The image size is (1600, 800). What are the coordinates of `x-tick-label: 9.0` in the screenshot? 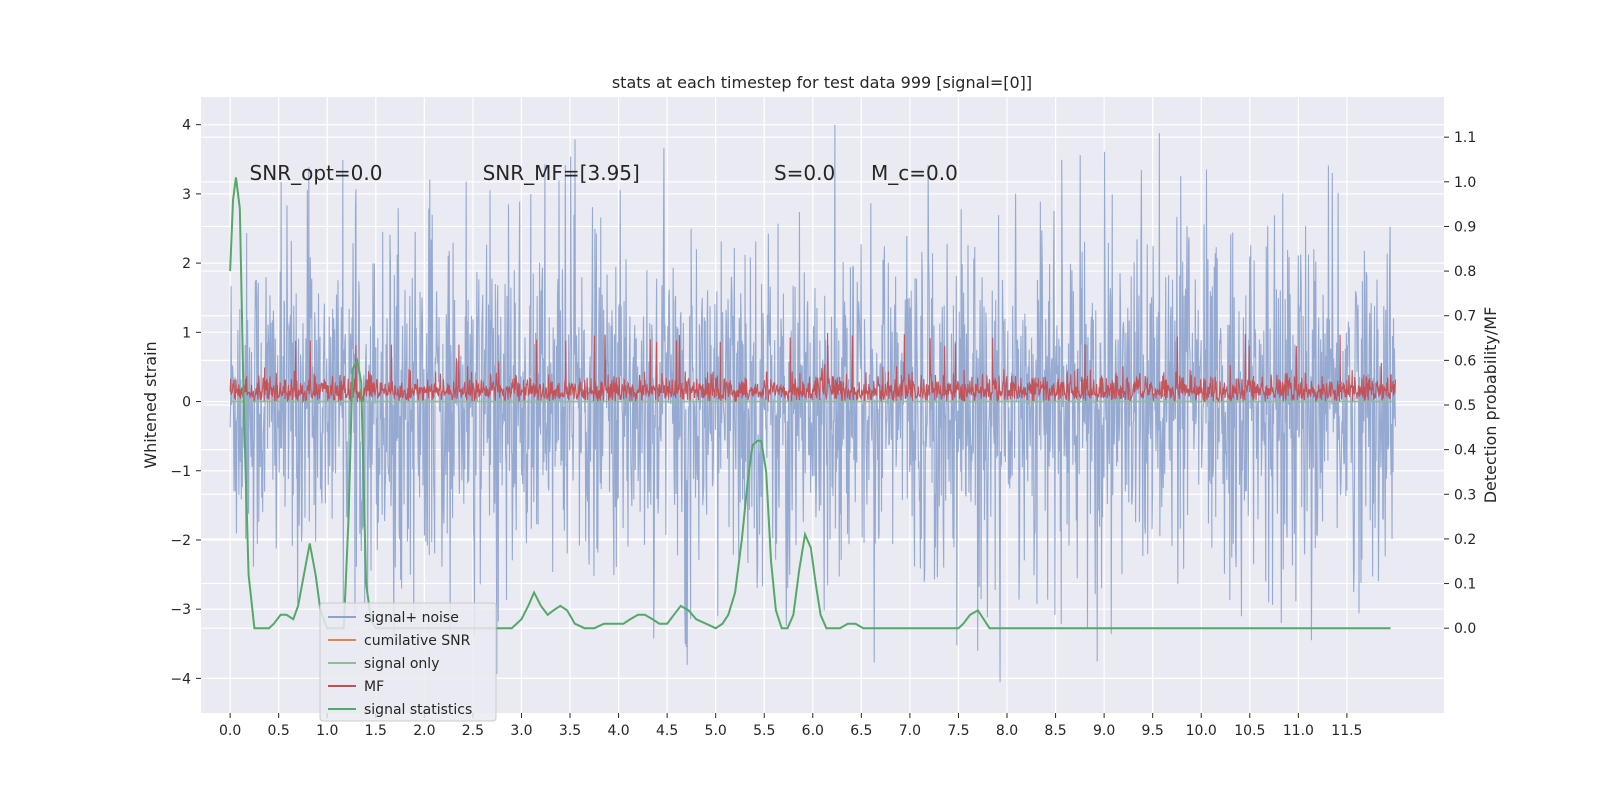 It's located at (1104, 731).